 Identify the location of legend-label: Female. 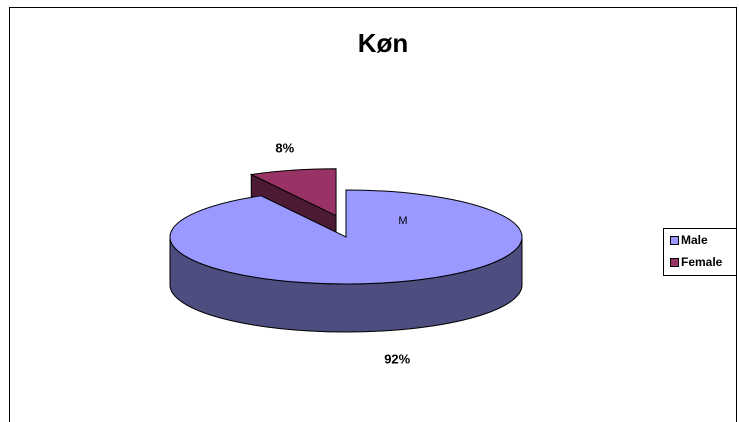
(702, 262).